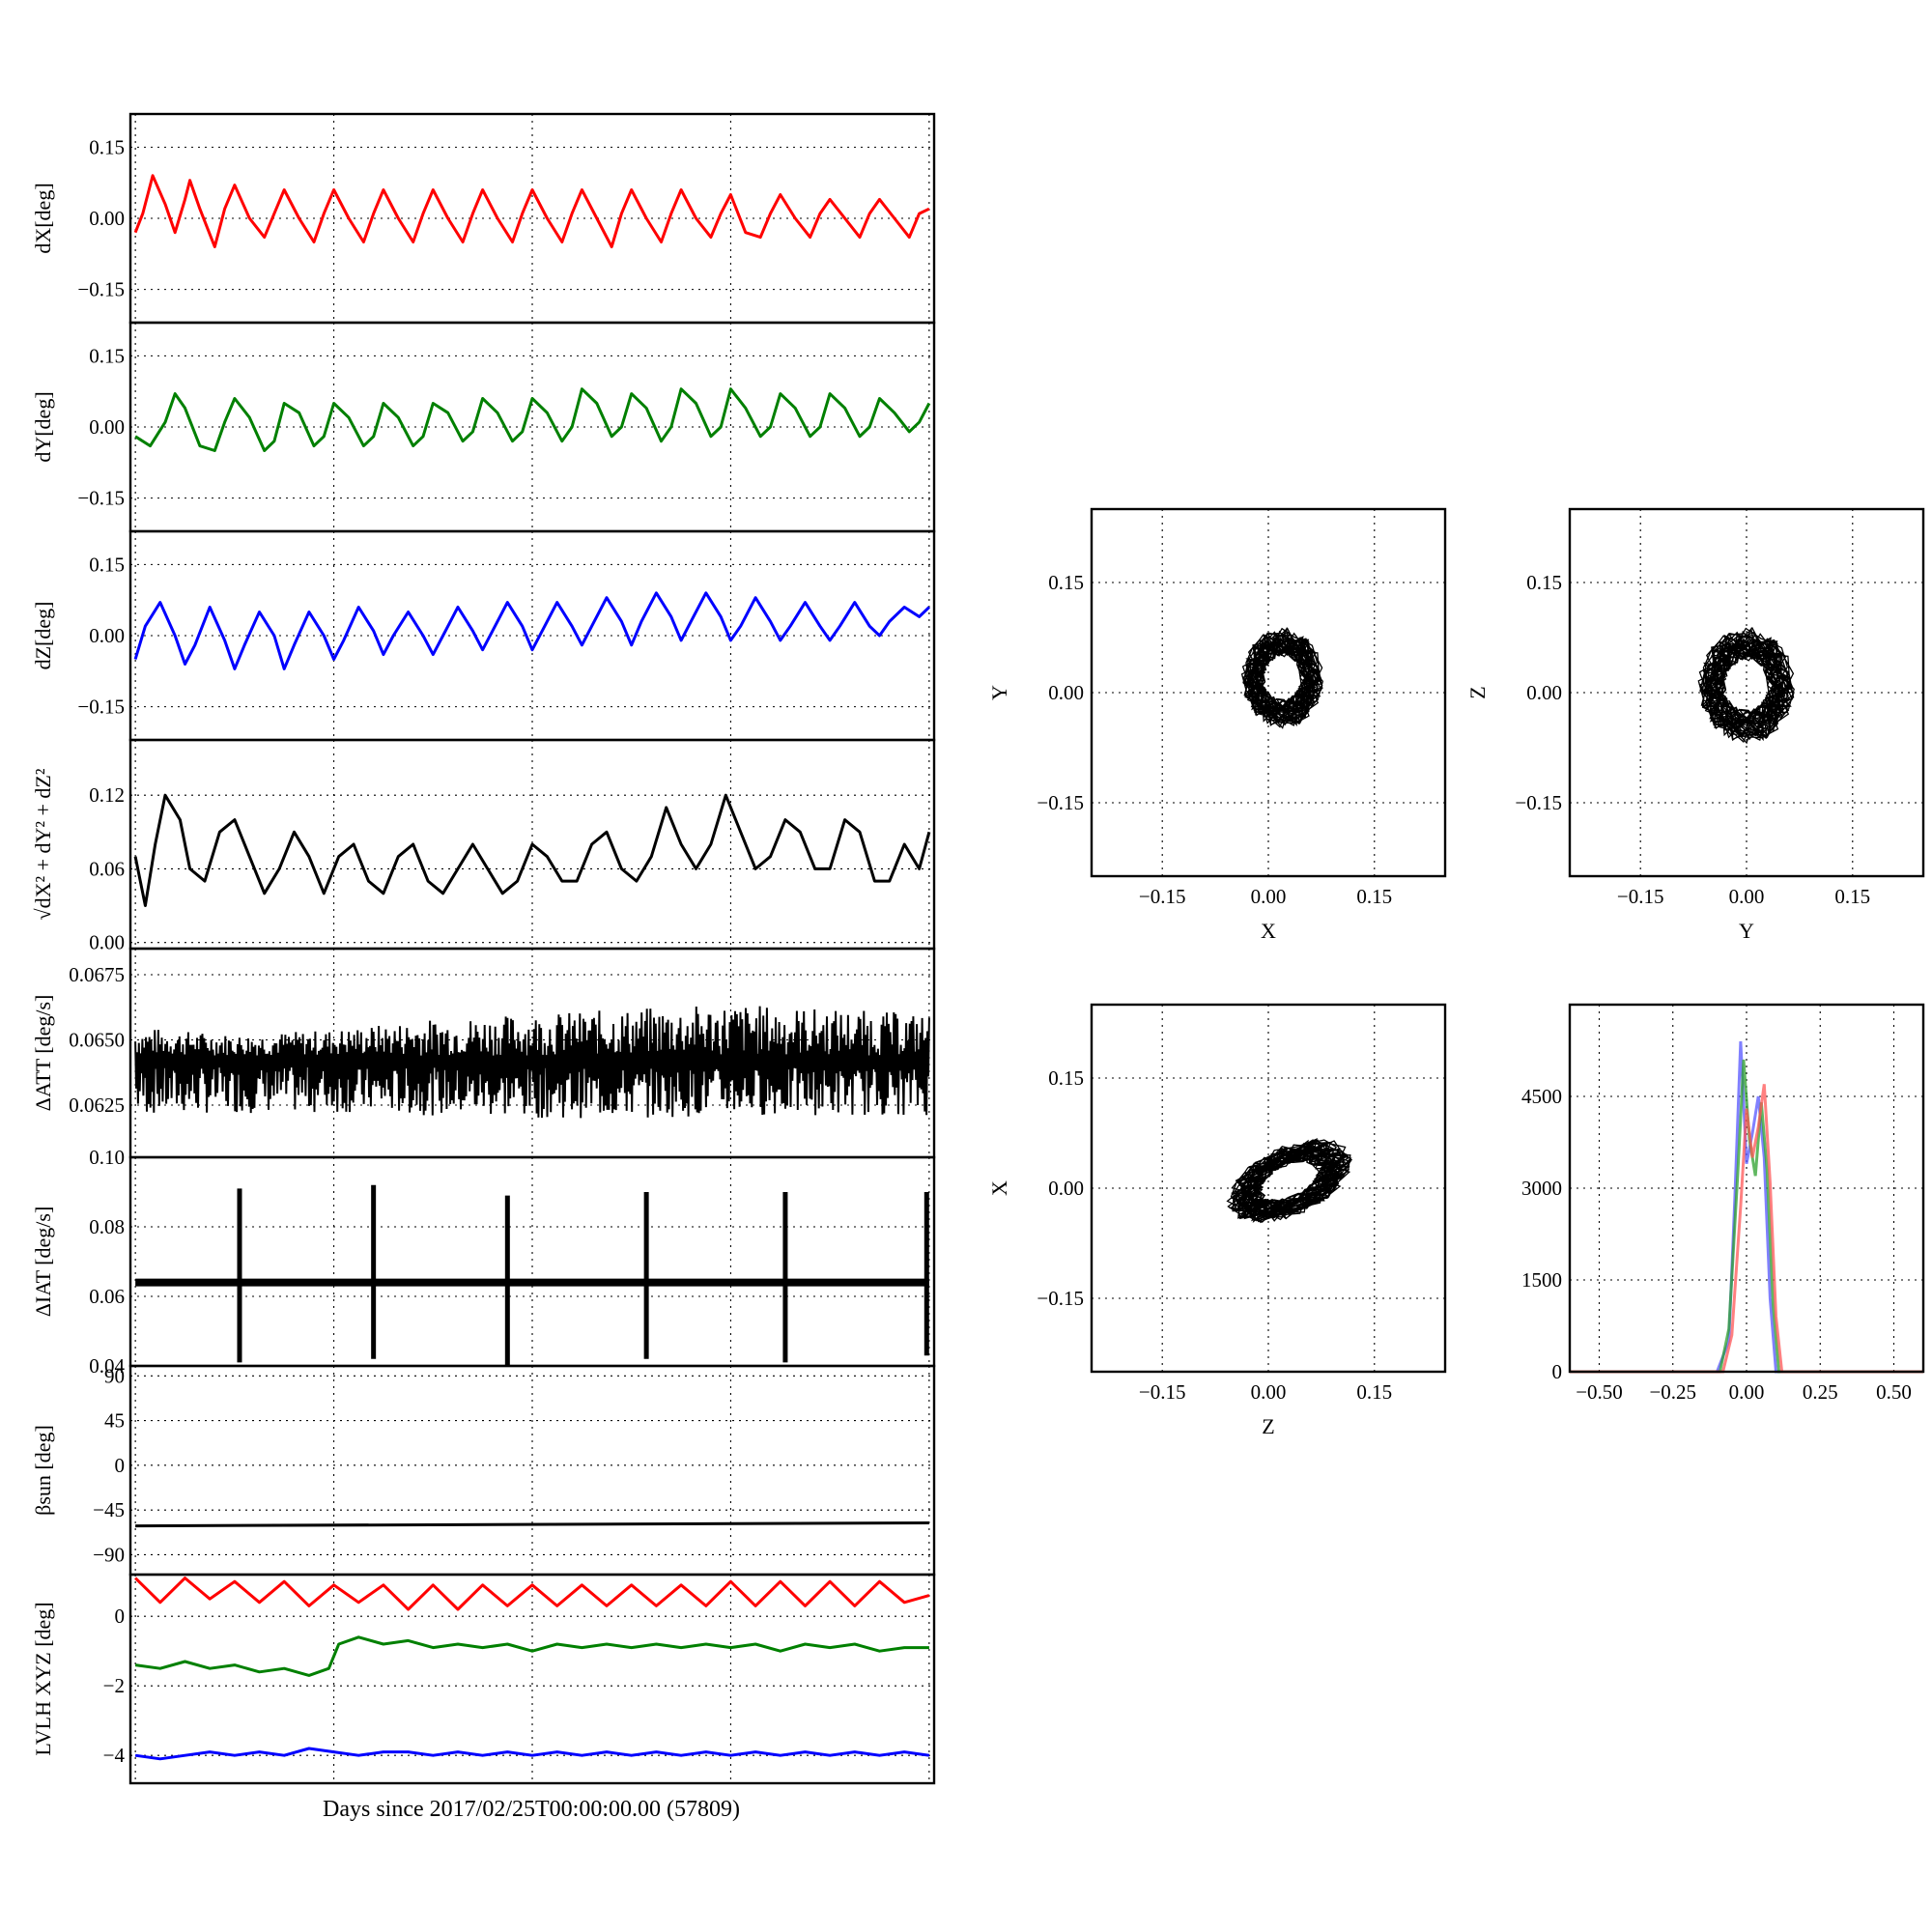 The height and width of the screenshot is (1932, 1932). Describe the element at coordinates (1541, 1096) in the screenshot. I see `y-tick-label: 4500` at that location.